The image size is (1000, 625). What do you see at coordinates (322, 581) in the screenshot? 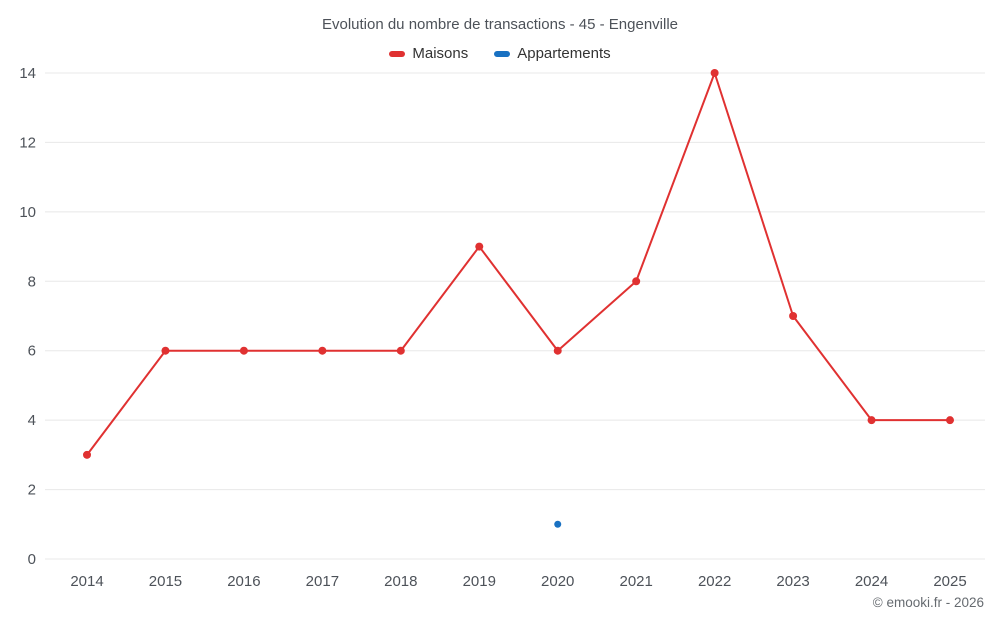
I see `x-tick-label: 2017` at bounding box center [322, 581].